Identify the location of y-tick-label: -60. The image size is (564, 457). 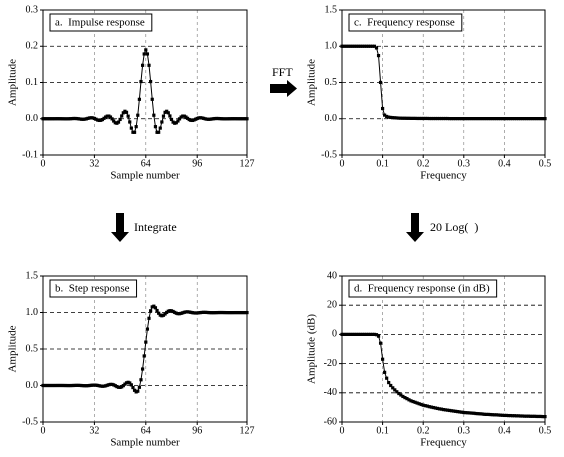
(330, 421).